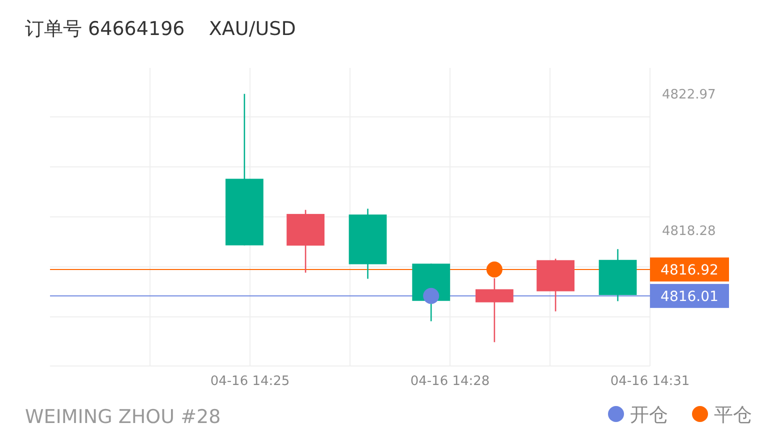  What do you see at coordinates (123, 417) in the screenshot?
I see `text: WEIMING ZHOU #28` at bounding box center [123, 417].